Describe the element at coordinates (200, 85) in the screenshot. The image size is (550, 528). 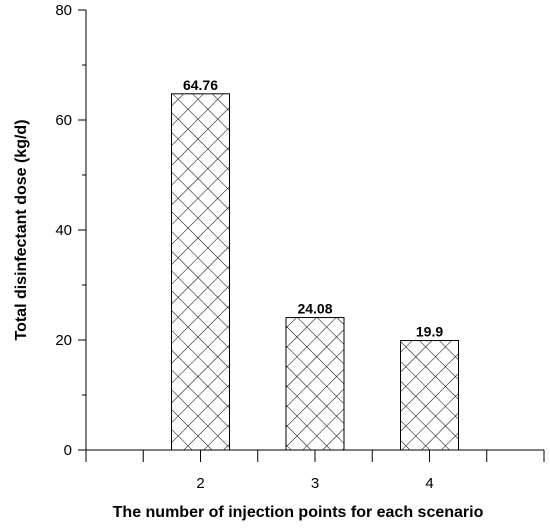
I see `data-label-2: 64.76` at that location.